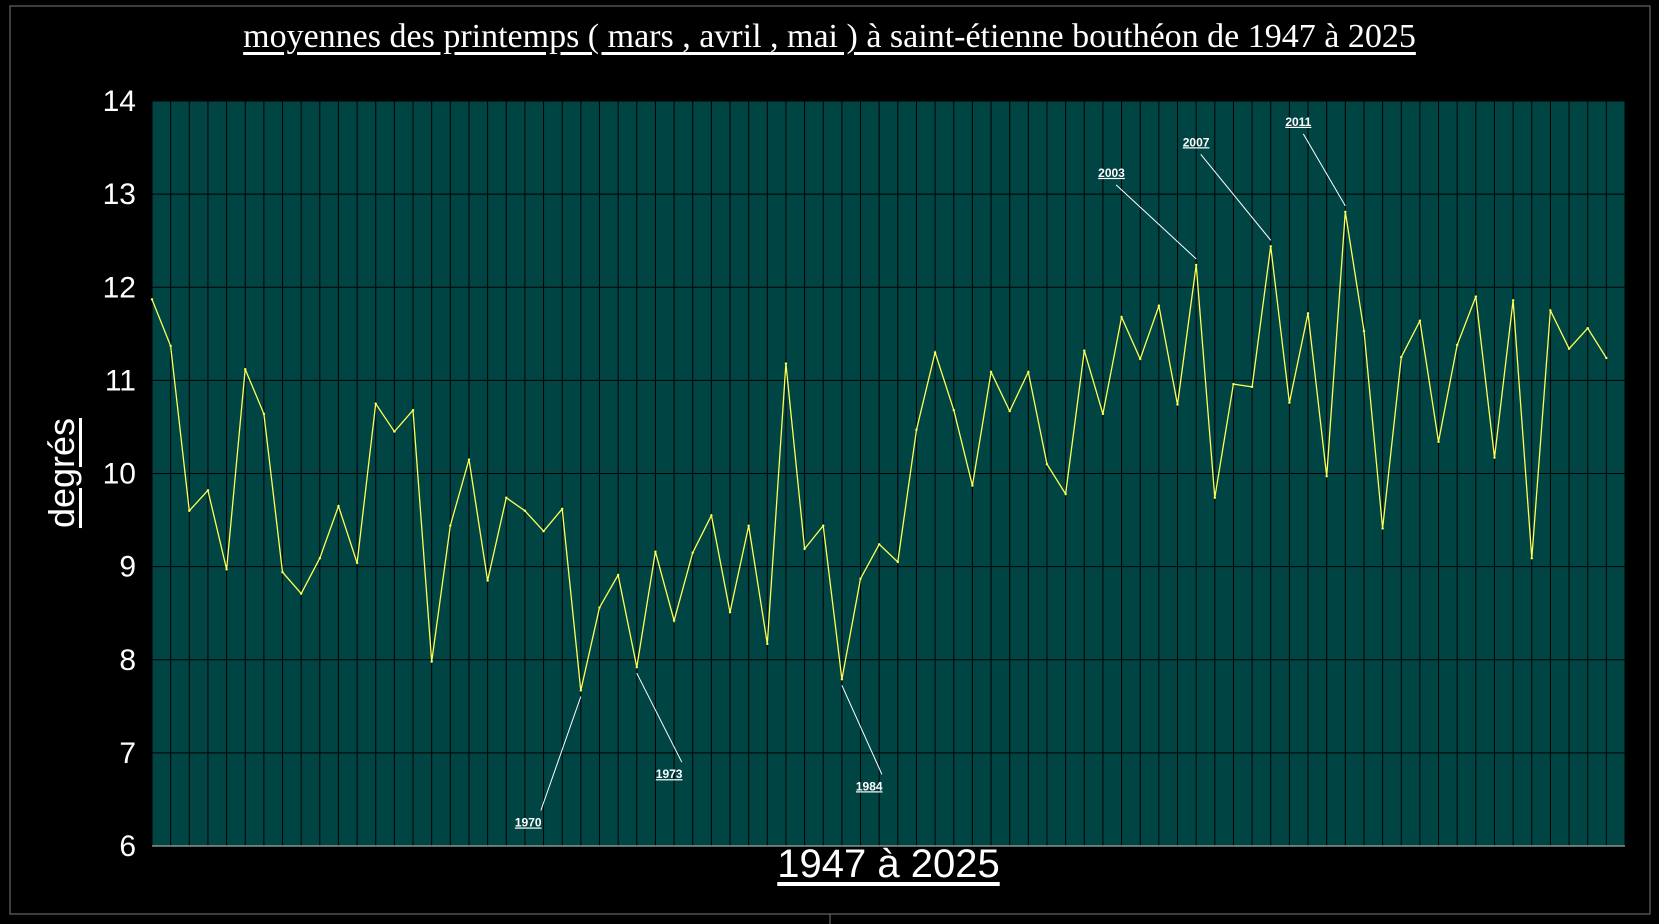  Describe the element at coordinates (119, 101) in the screenshot. I see `y-tick-label: 14` at that location.